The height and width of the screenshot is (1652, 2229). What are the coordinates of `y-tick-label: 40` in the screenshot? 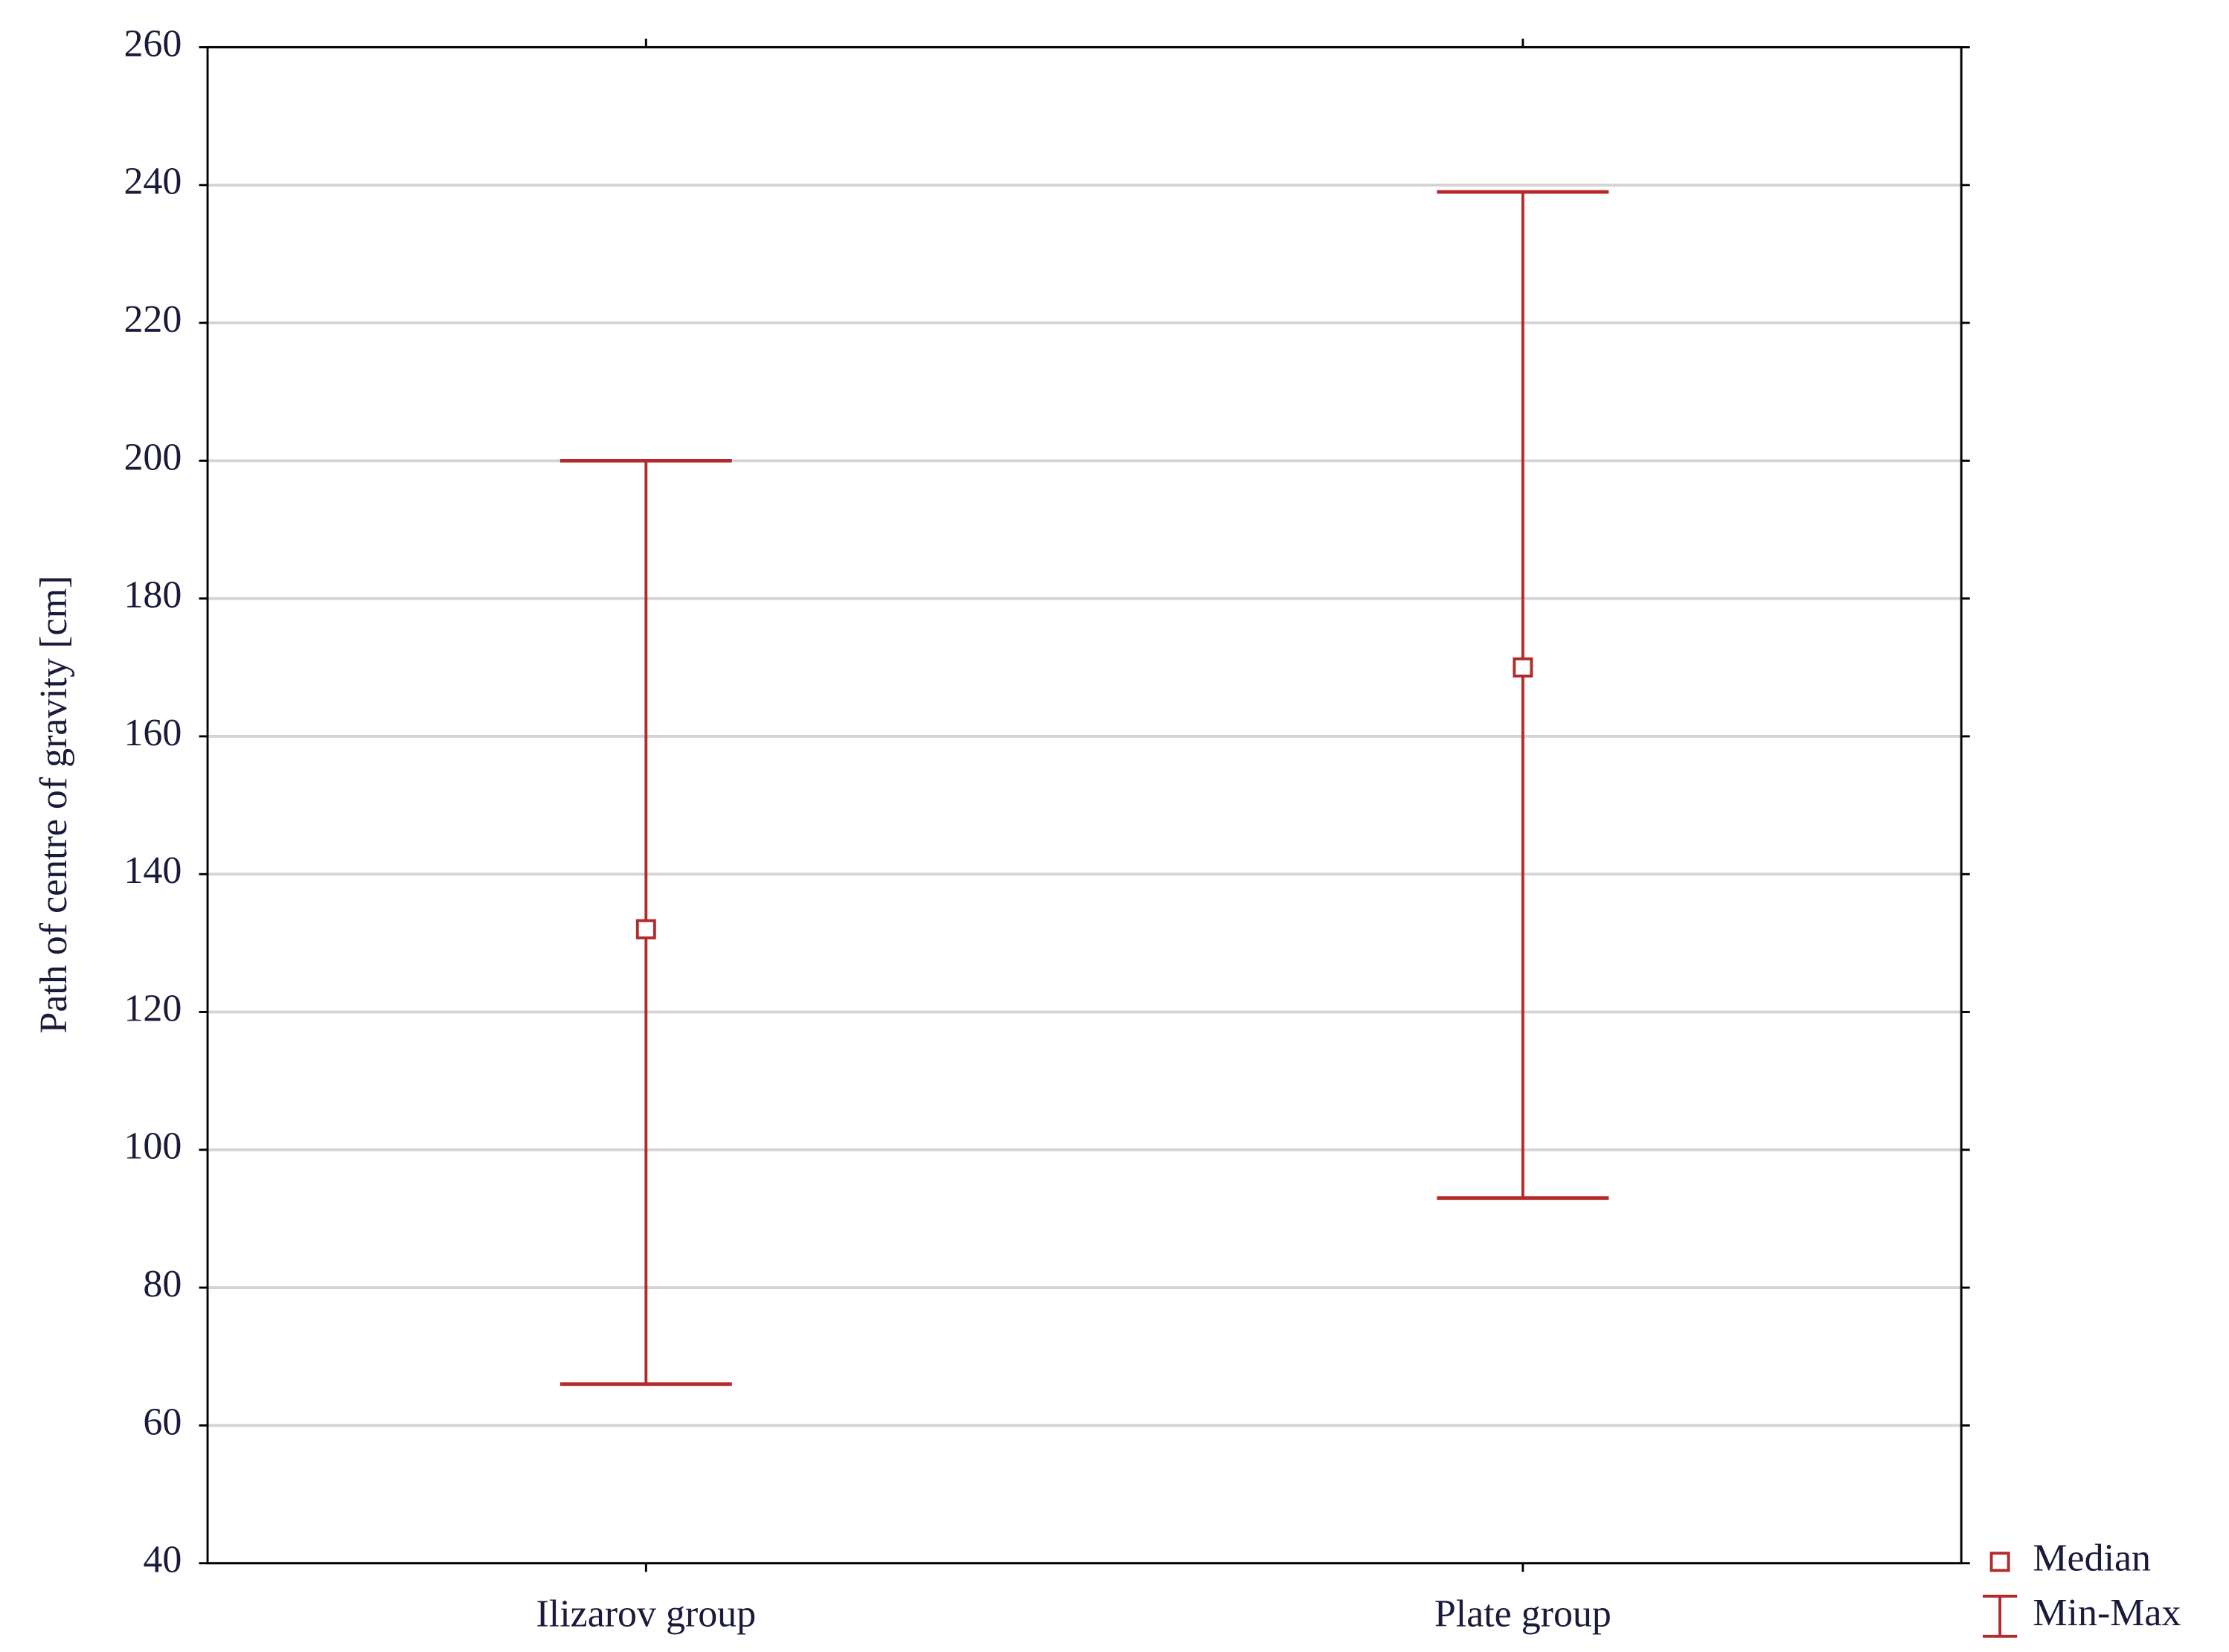 It's located at (163, 1560).